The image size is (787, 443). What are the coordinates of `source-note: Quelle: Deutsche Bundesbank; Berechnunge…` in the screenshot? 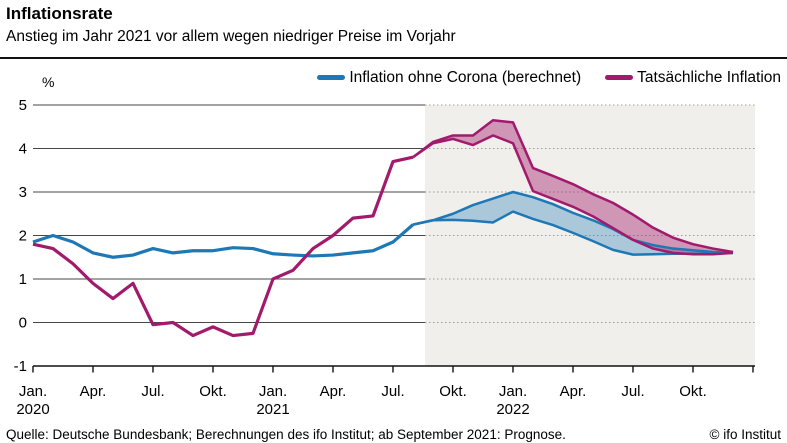 It's located at (286, 434).